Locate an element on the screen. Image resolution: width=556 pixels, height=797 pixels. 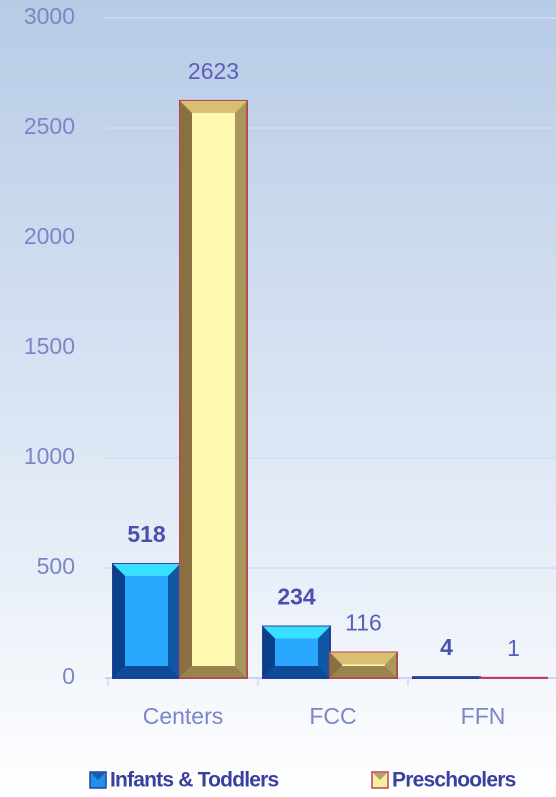
y-tick-label: 500 is located at coordinates (56, 566).